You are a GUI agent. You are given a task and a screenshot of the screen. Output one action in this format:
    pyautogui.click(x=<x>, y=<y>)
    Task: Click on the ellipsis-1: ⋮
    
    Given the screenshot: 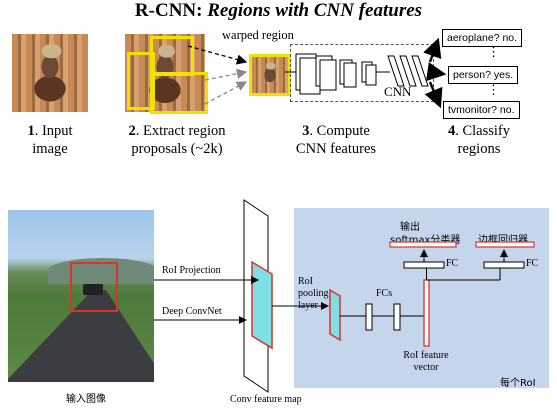 What is the action you would take?
    pyautogui.click(x=493, y=51)
    